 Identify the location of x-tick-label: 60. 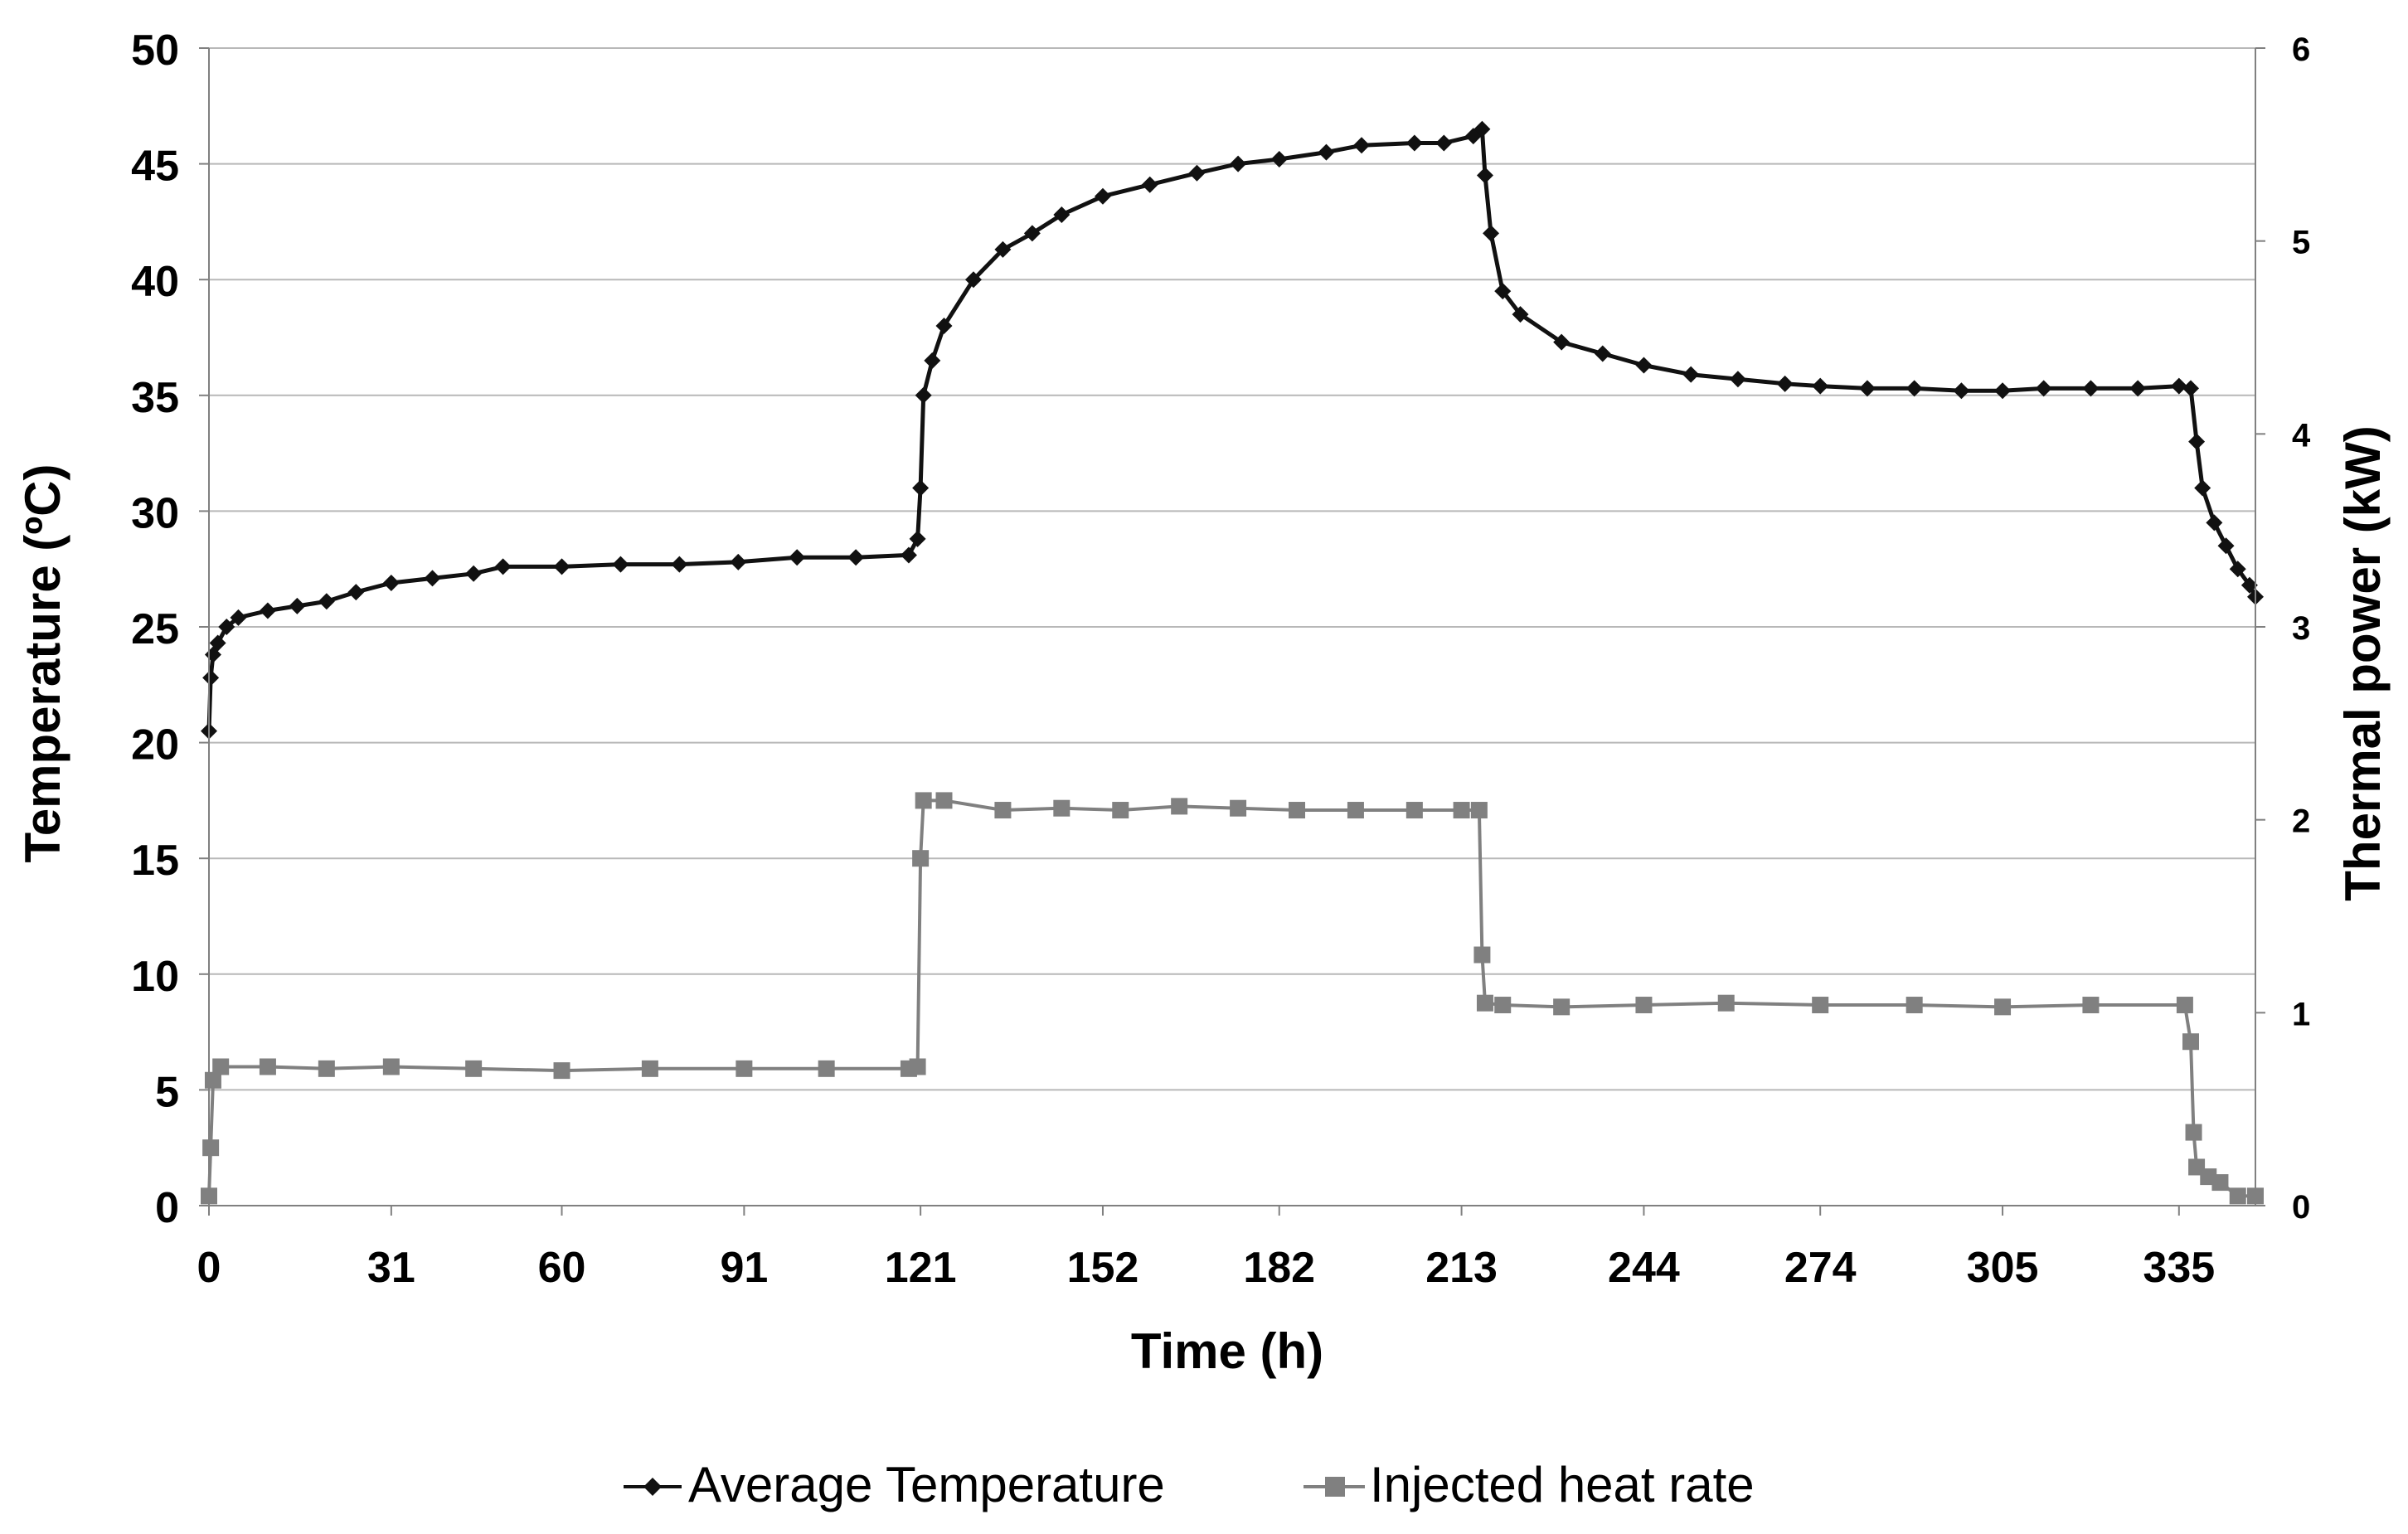
(562, 1268).